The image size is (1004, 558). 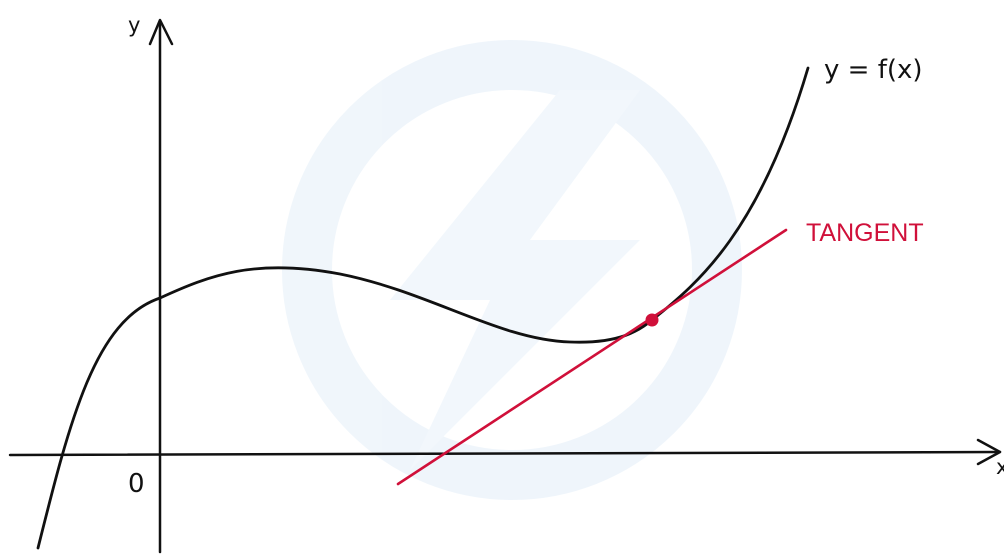 What do you see at coordinates (136, 484) in the screenshot?
I see `origin-label: 0` at bounding box center [136, 484].